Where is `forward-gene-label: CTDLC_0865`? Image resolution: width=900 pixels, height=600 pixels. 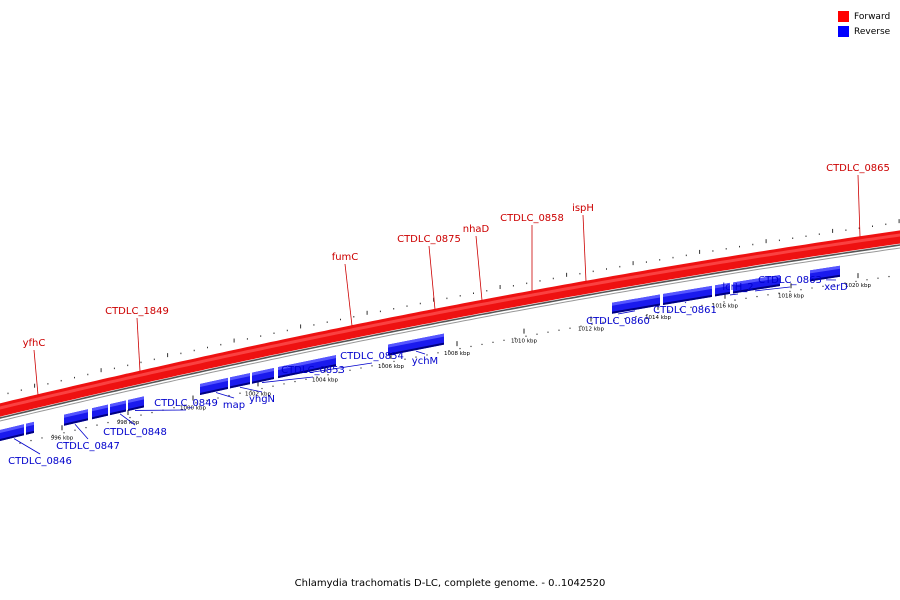 forward-gene-label: CTDLC_0865 is located at coordinates (858, 168).